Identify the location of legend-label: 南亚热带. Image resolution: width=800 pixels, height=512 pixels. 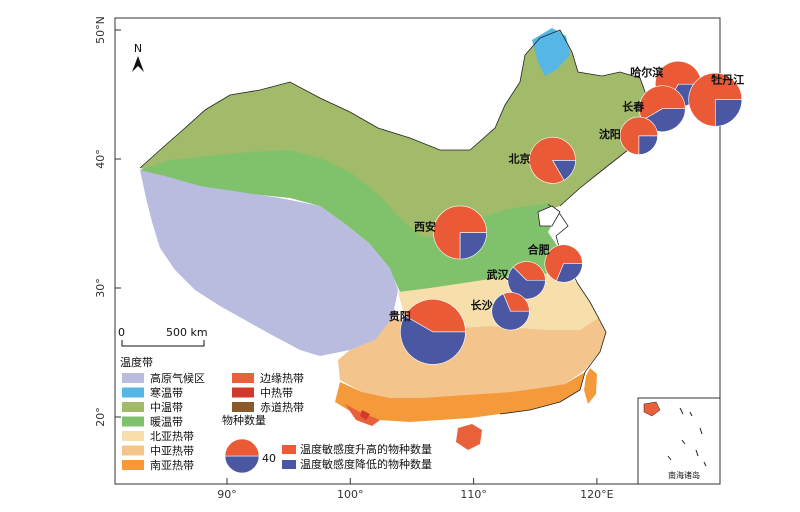
(172, 465).